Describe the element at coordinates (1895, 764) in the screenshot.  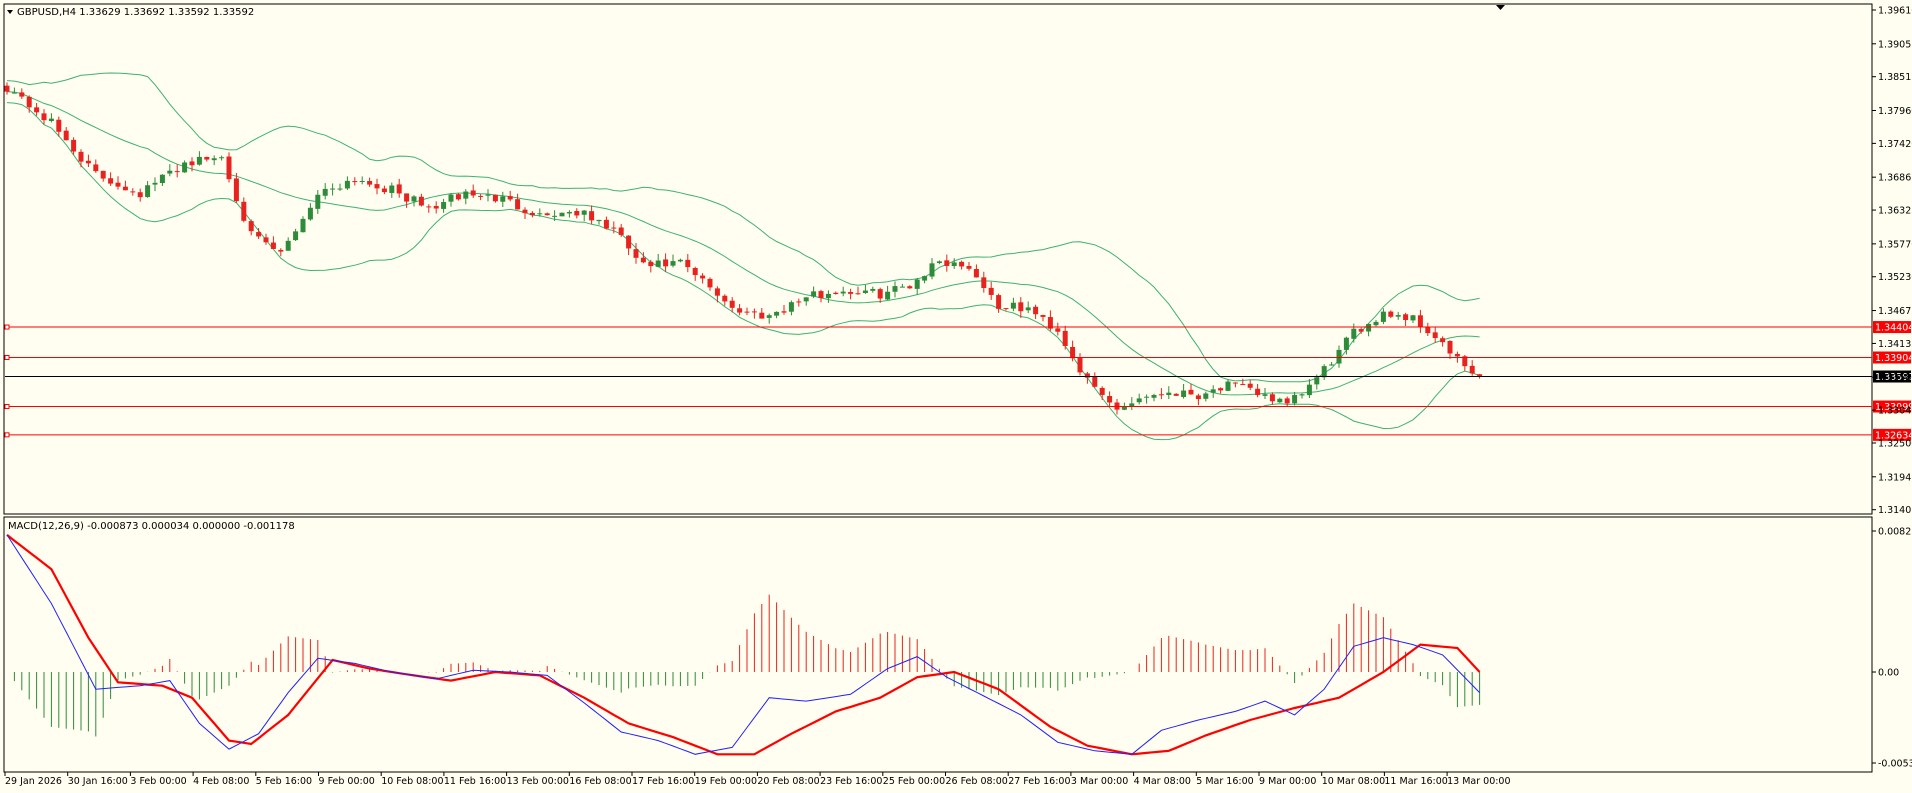
I see `macd-tick-label: -0.00531` at that location.